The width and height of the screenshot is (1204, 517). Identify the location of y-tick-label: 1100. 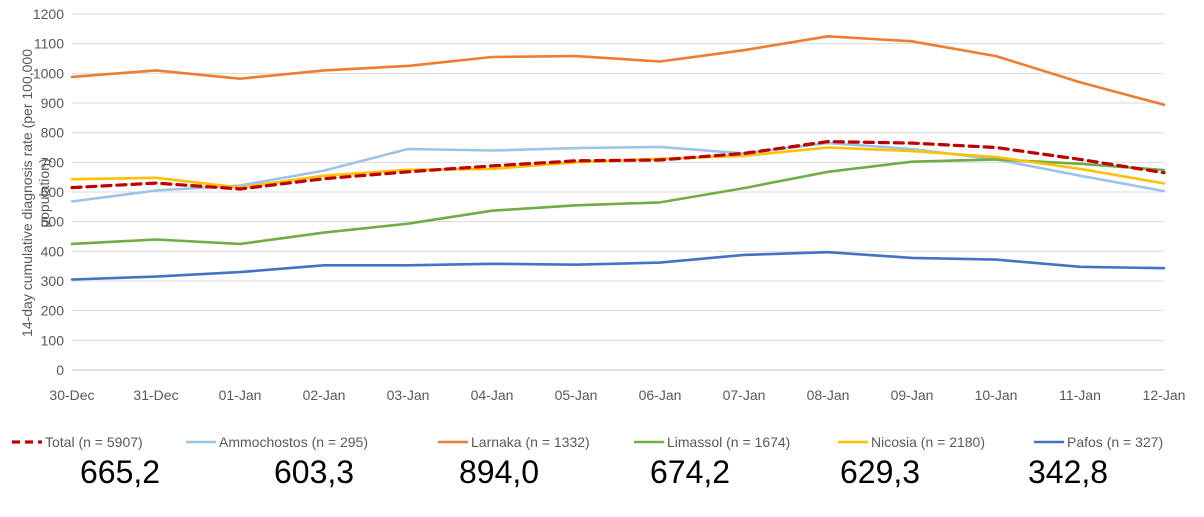
(49, 44).